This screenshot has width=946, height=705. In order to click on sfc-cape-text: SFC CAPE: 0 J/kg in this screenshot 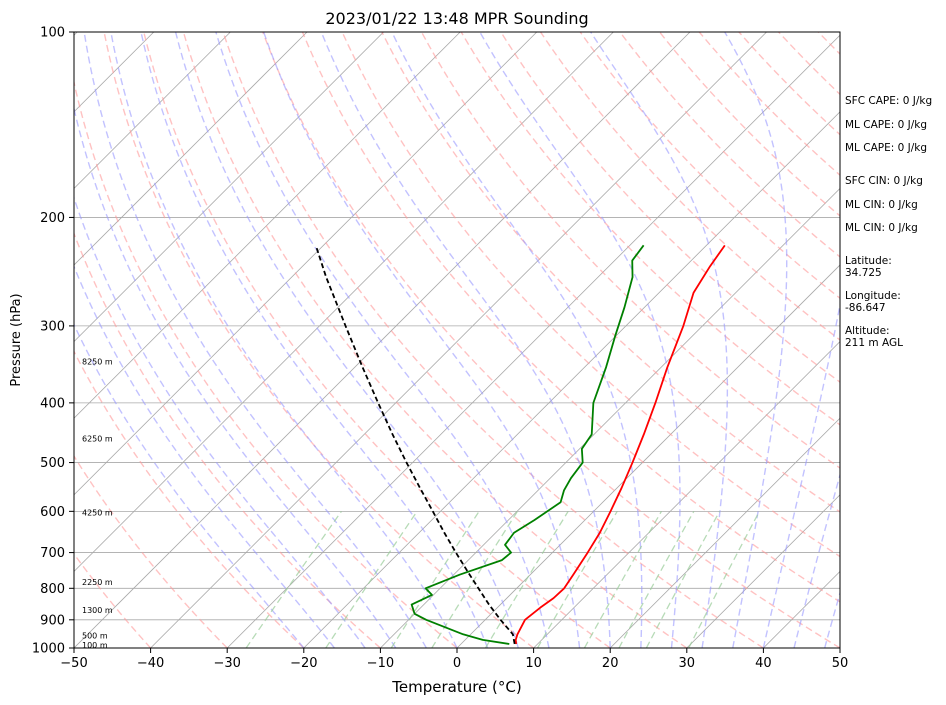, I will do `click(888, 101)`.